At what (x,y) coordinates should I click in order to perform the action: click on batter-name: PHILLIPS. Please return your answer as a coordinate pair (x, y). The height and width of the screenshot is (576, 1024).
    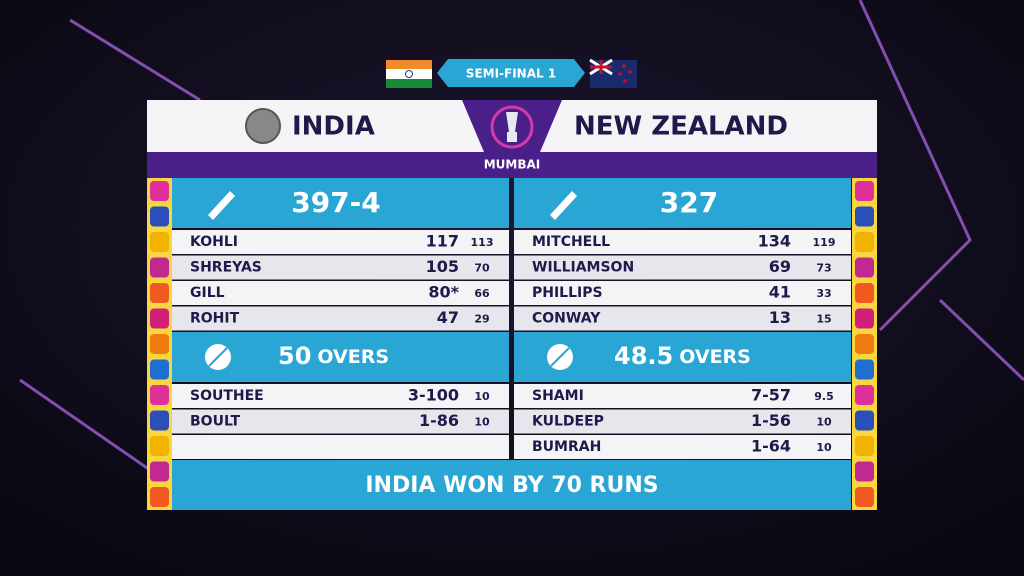
    Looking at the image, I should click on (567, 293).